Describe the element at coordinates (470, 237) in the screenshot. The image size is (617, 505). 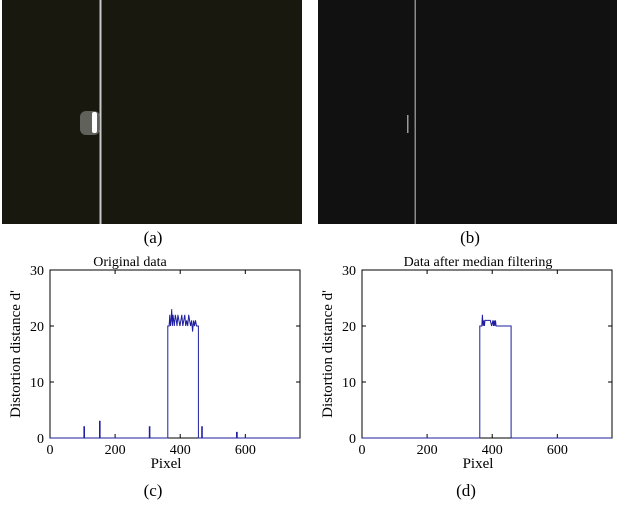
I see `panel-label-b: (b)` at that location.